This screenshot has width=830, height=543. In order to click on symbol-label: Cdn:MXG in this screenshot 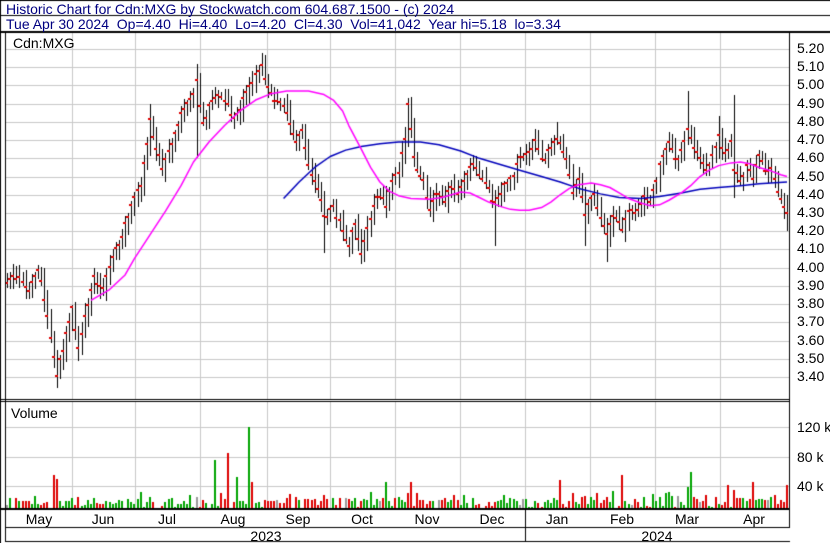, I will do `click(44, 43)`.